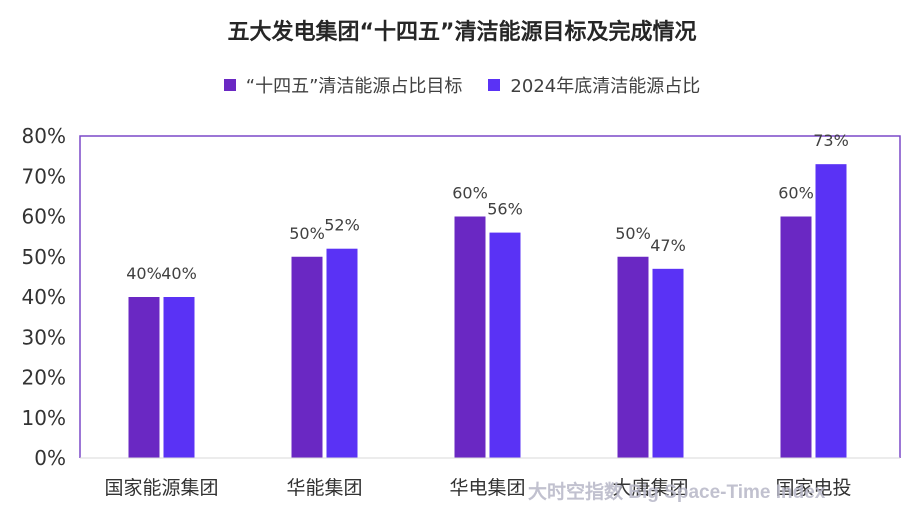 The height and width of the screenshot is (510, 924). I want to click on y-tick-label: 40%, so click(44, 297).